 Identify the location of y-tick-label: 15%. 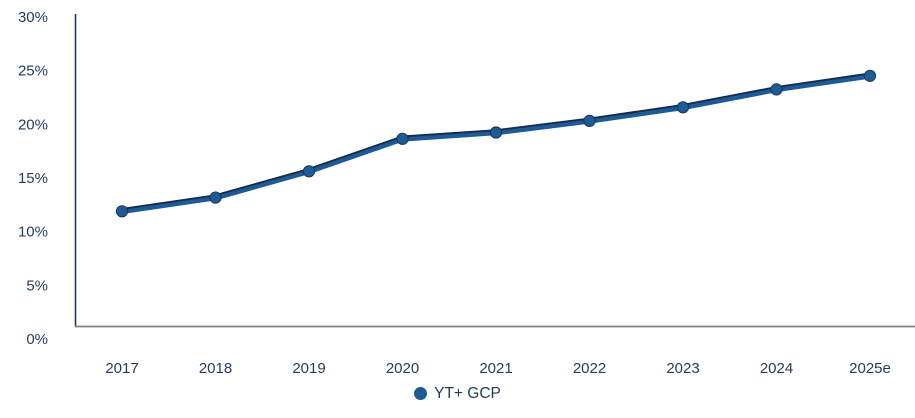
(33, 178).